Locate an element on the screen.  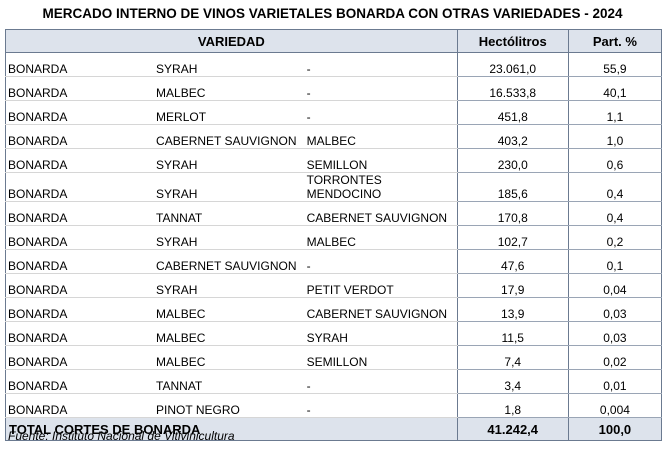
total-row: TOTAL CORTES DE BONARDA 41.242,4 100,0 is located at coordinates (334, 429).